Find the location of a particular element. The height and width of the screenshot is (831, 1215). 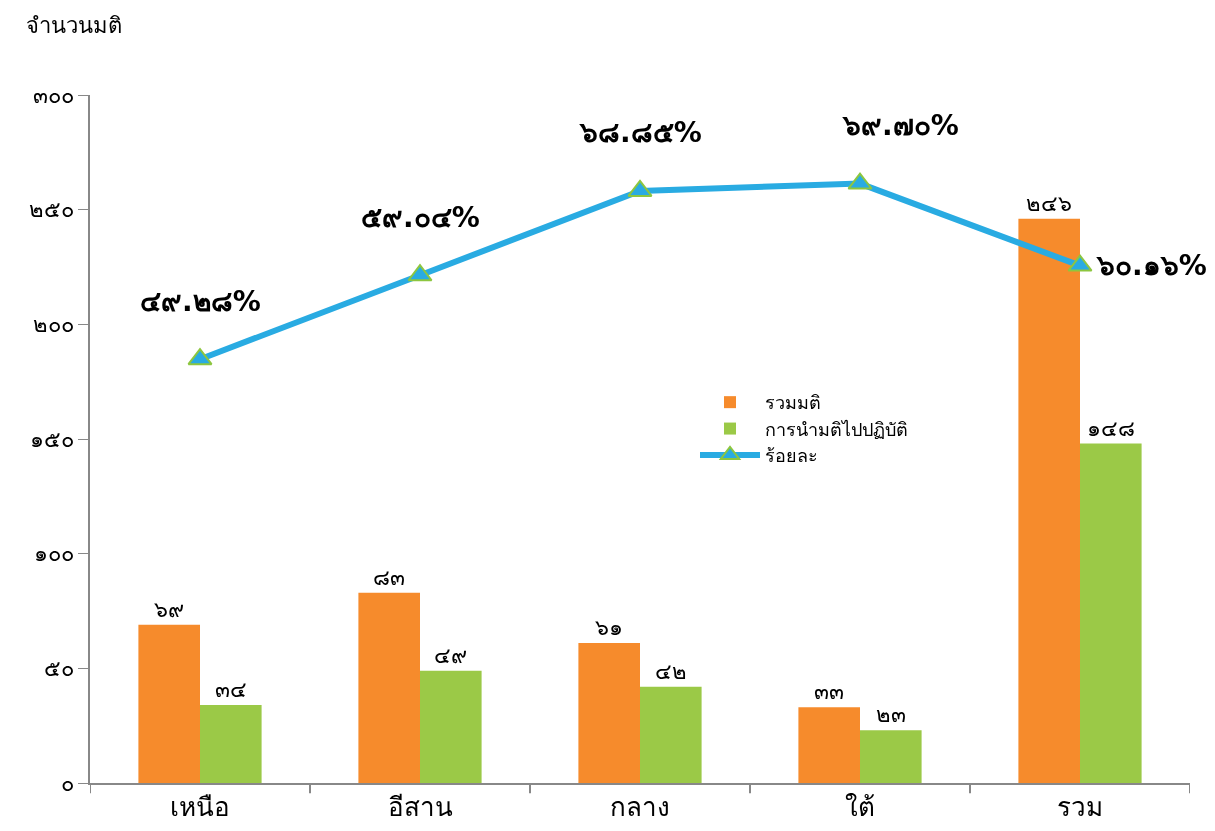

data-label: ๓๓ is located at coordinates (829, 692).